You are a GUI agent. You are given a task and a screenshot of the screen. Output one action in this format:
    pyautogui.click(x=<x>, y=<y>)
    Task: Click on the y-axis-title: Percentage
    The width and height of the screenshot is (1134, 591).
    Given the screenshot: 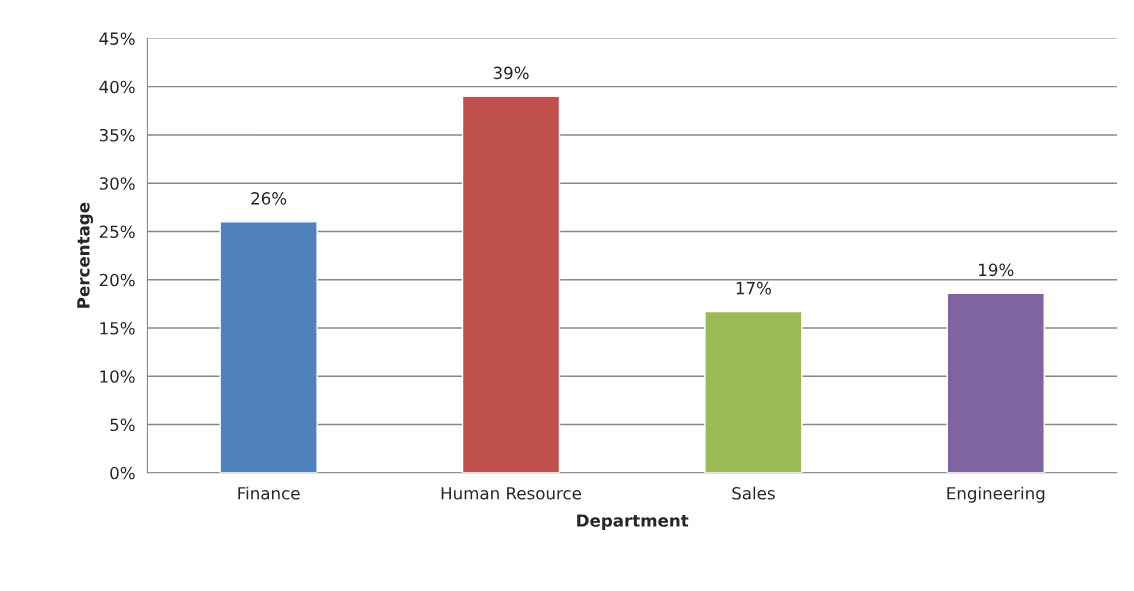 What is the action you would take?
    pyautogui.click(x=85, y=255)
    